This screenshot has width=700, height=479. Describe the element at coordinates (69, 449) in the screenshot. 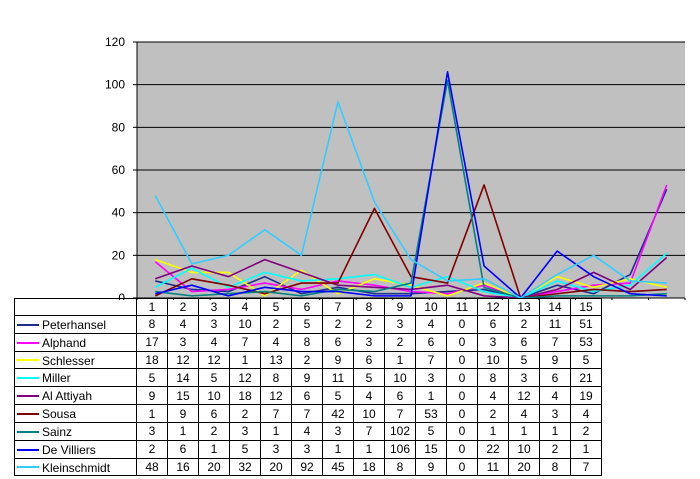

I see `series-name: De Villiers` at that location.